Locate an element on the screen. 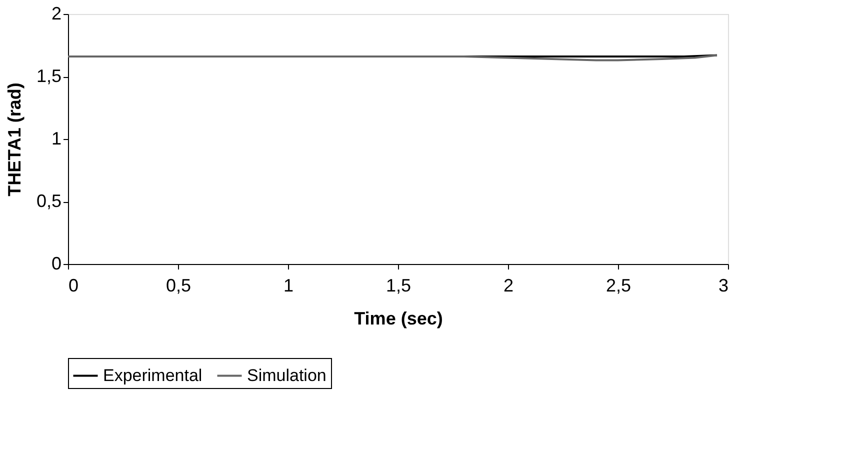 The image size is (857, 468). x-tick-label: 0 is located at coordinates (73, 286).